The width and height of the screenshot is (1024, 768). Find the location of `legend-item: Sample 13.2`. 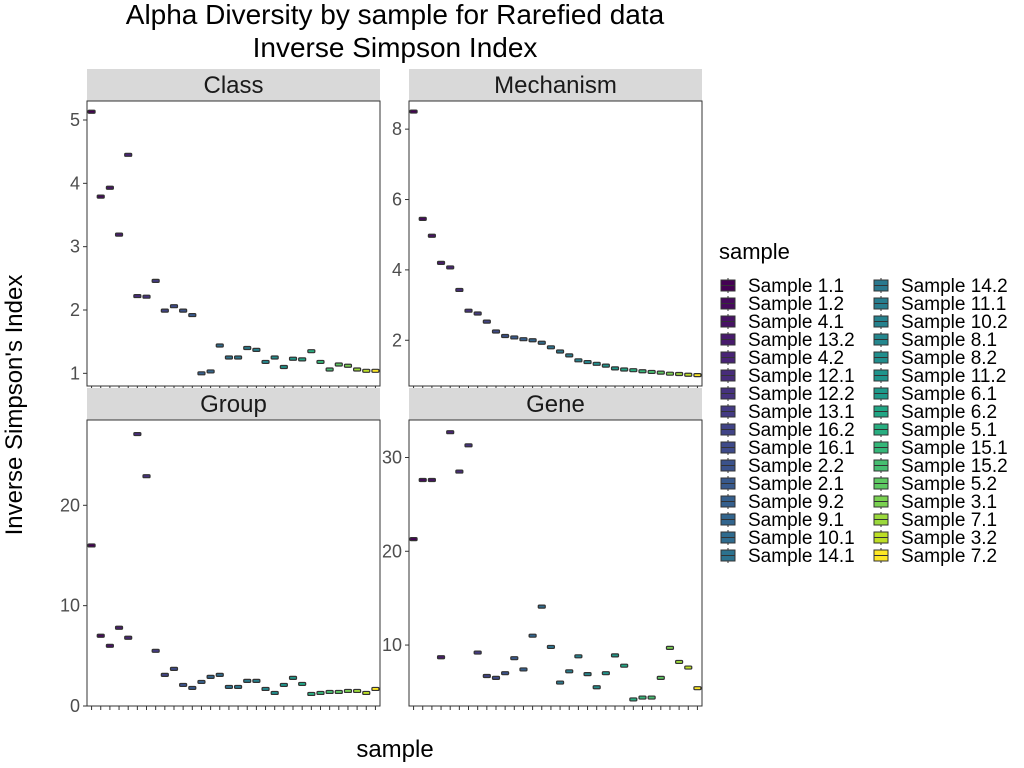

legend-item: Sample 13.2 is located at coordinates (787, 340).